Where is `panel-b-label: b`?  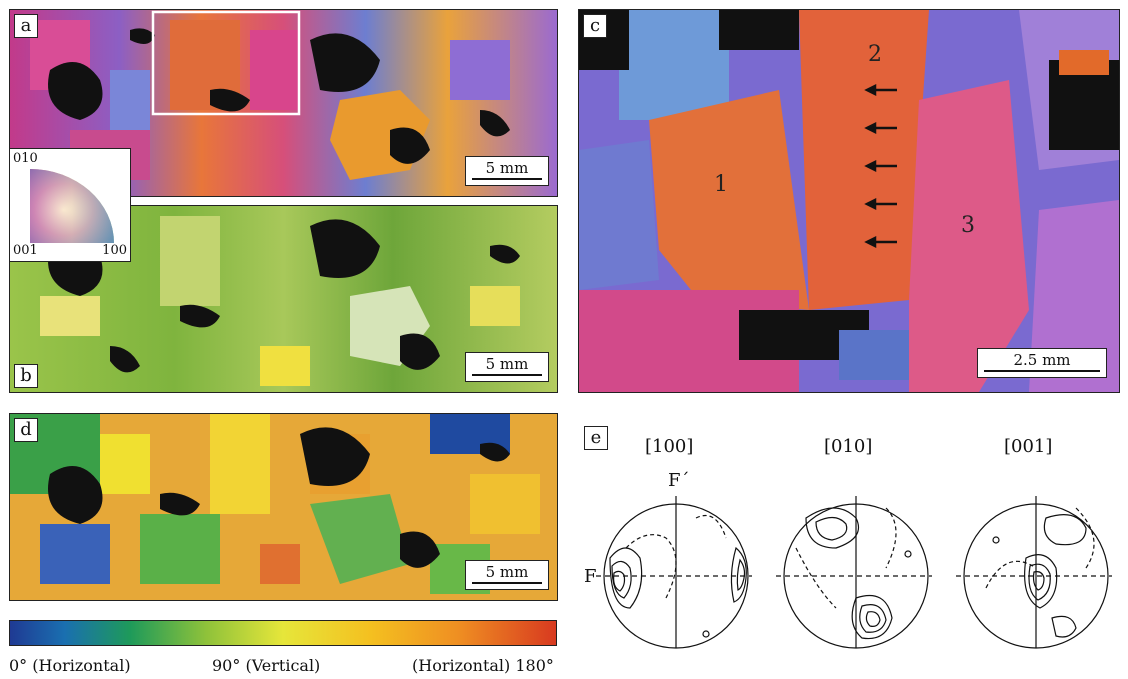 panel-b-label: b is located at coordinates (26, 376).